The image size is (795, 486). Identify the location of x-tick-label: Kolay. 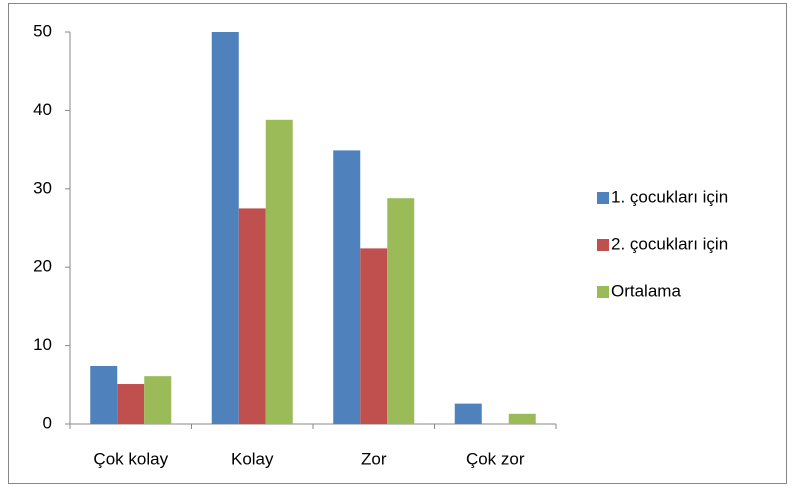
(252, 458).